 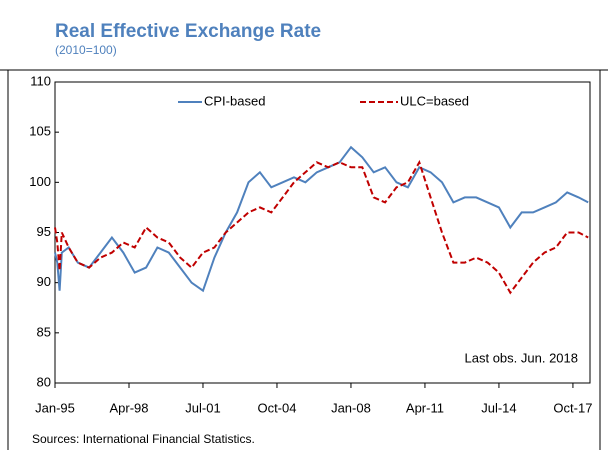 What do you see at coordinates (188, 31) in the screenshot?
I see `chart-title: Real Effective Exchange Rate` at bounding box center [188, 31].